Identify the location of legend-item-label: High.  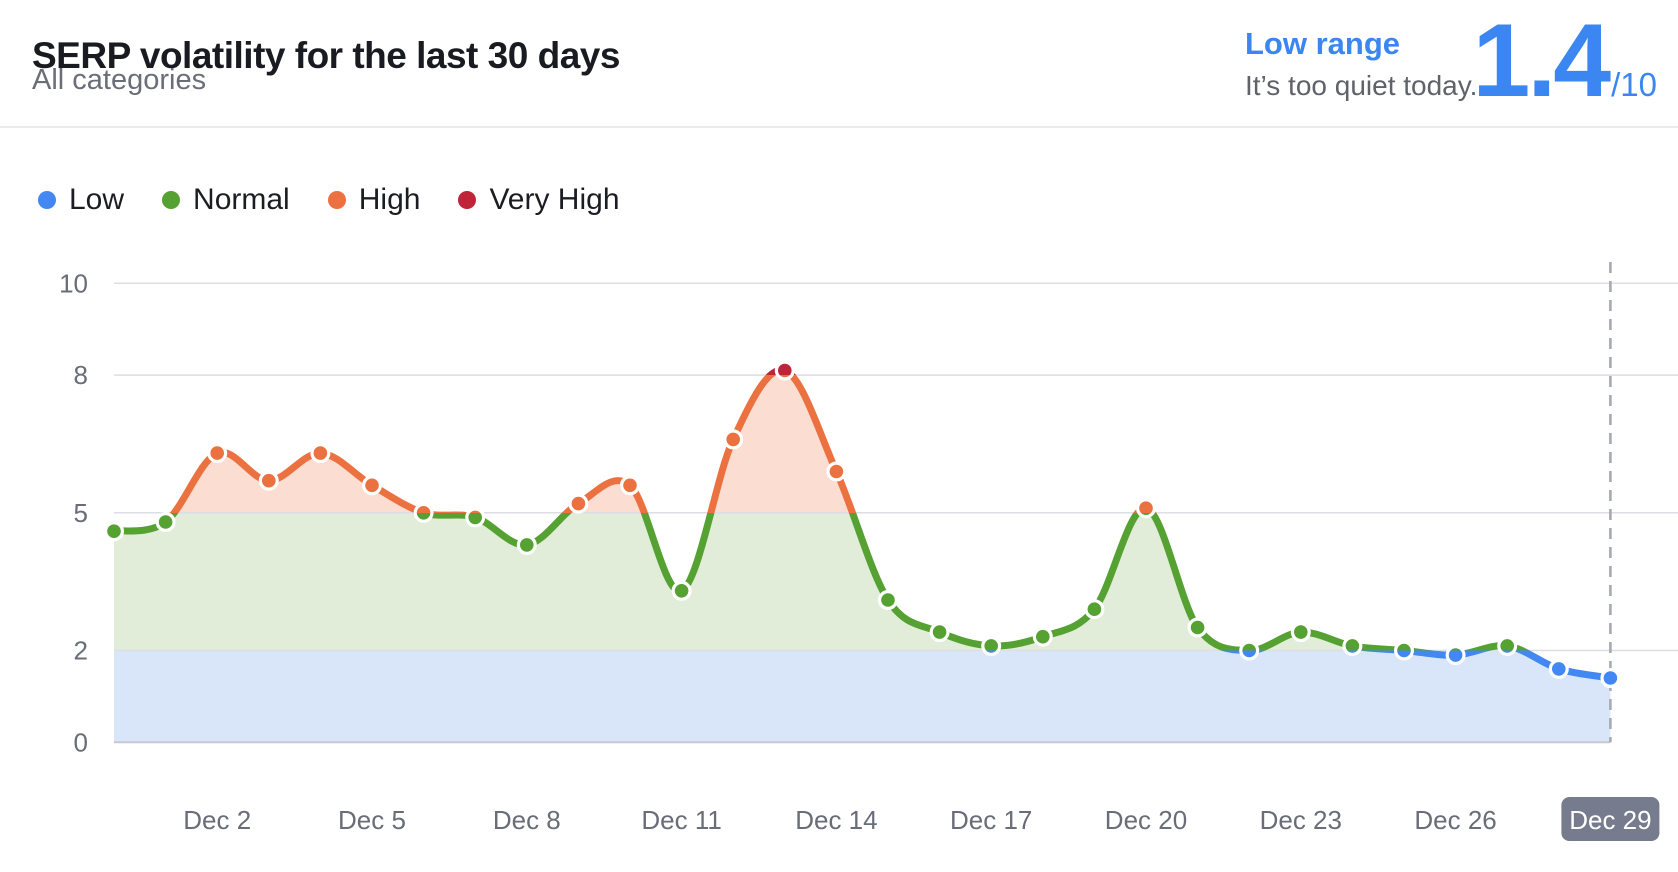
(389, 199).